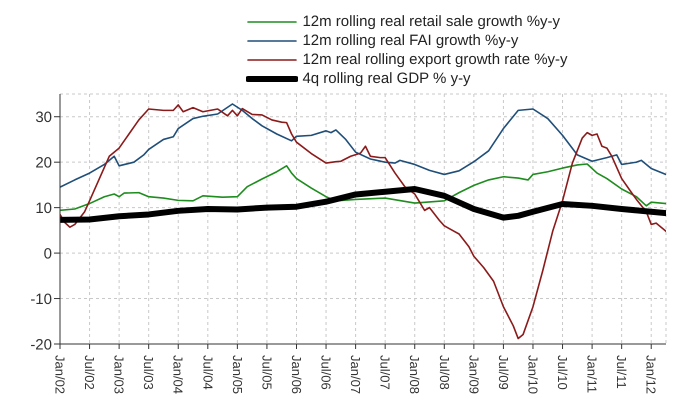 The width and height of the screenshot is (684, 400). What do you see at coordinates (592, 374) in the screenshot?
I see `x-tick-label: Jan/11` at bounding box center [592, 374].